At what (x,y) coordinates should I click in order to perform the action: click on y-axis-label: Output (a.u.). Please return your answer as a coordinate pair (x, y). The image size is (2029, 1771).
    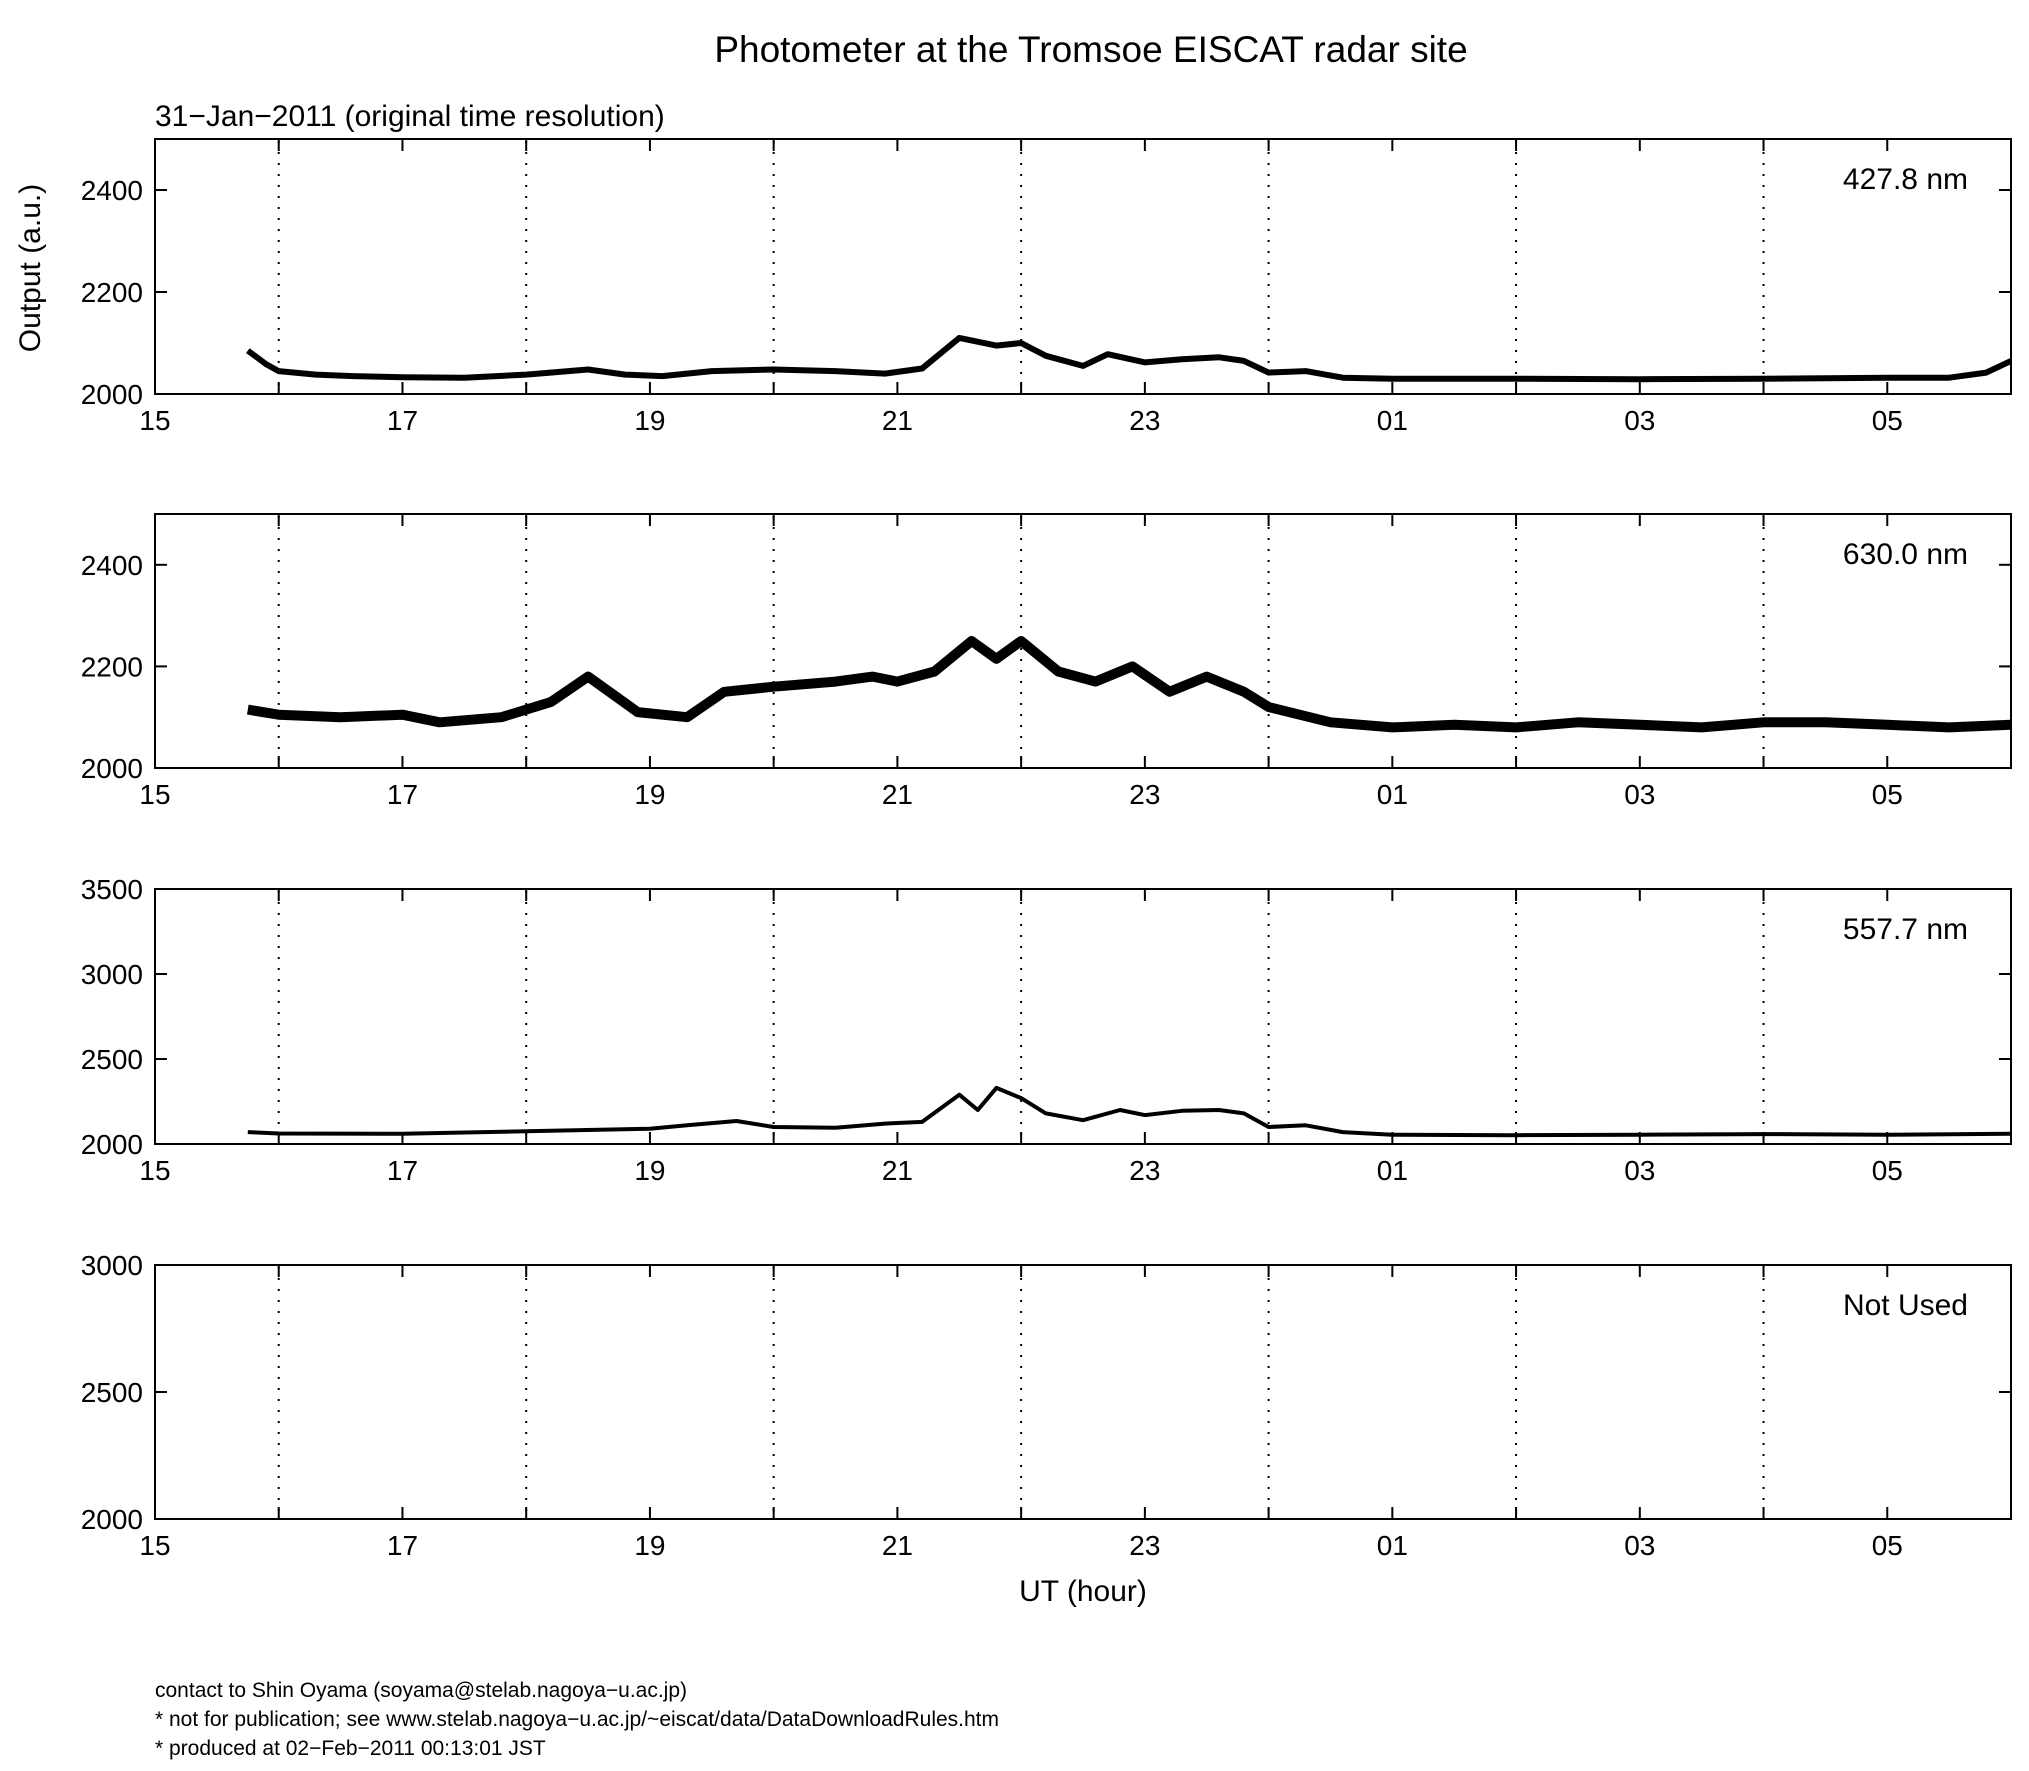
    Looking at the image, I should click on (30, 268).